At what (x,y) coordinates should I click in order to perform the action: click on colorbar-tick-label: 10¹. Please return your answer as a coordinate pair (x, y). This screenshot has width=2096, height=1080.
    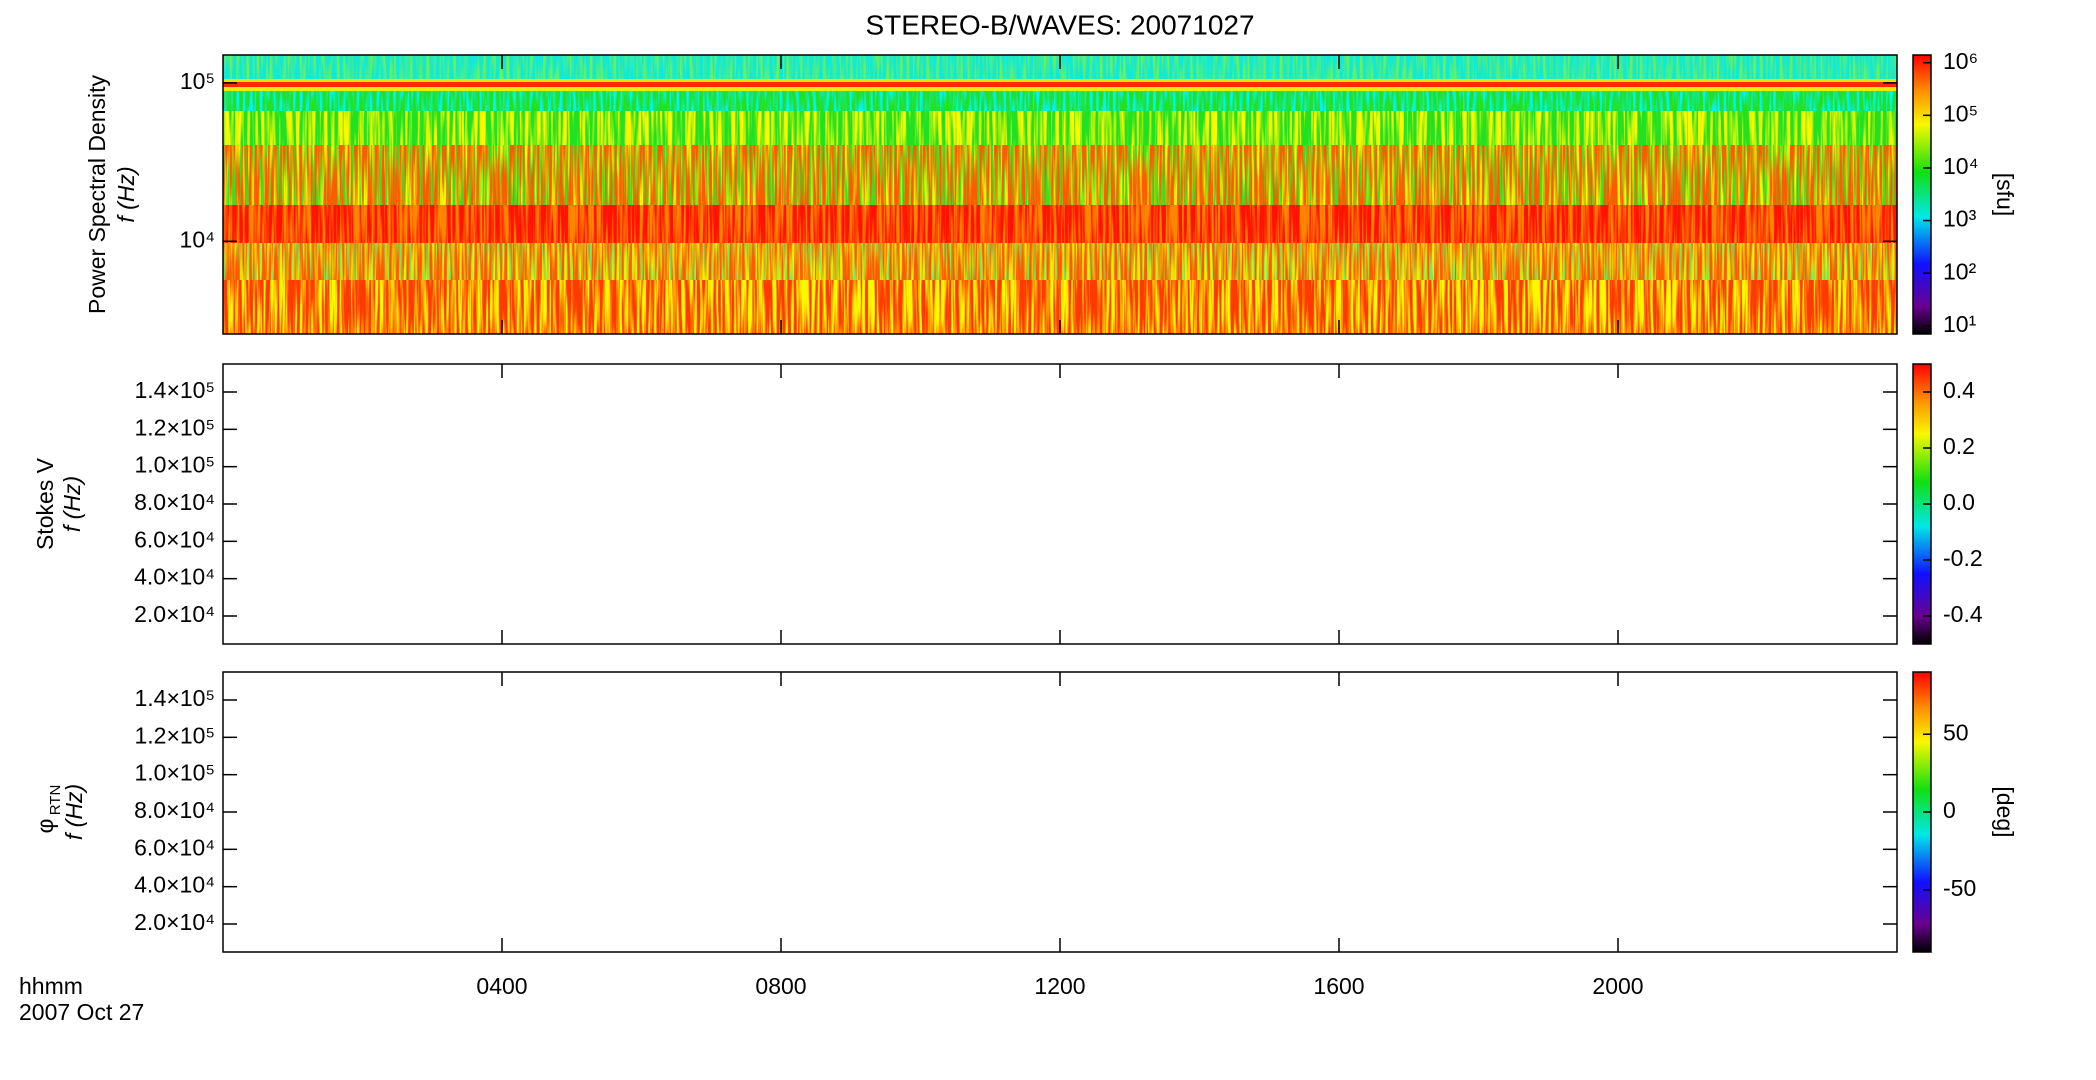
    Looking at the image, I should click on (1960, 324).